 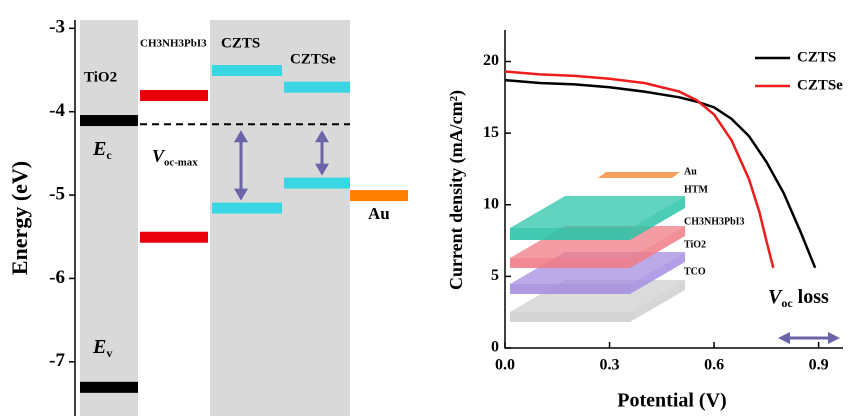 What do you see at coordinates (491, 132) in the screenshot?
I see `y-tick-label: 15` at bounding box center [491, 132].